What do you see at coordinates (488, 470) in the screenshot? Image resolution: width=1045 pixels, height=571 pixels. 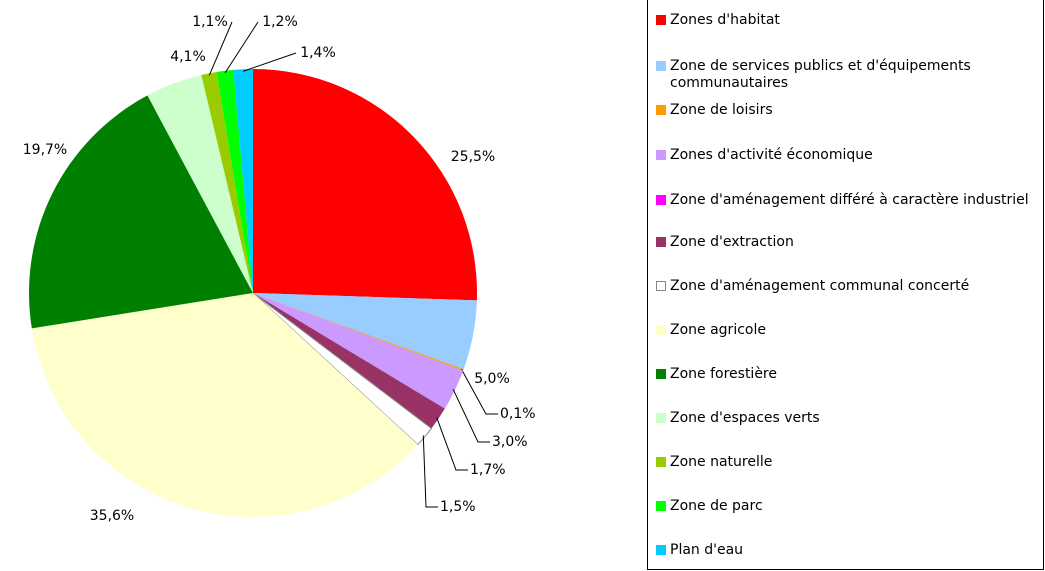 I see `data-label: 1,7%` at bounding box center [488, 470].